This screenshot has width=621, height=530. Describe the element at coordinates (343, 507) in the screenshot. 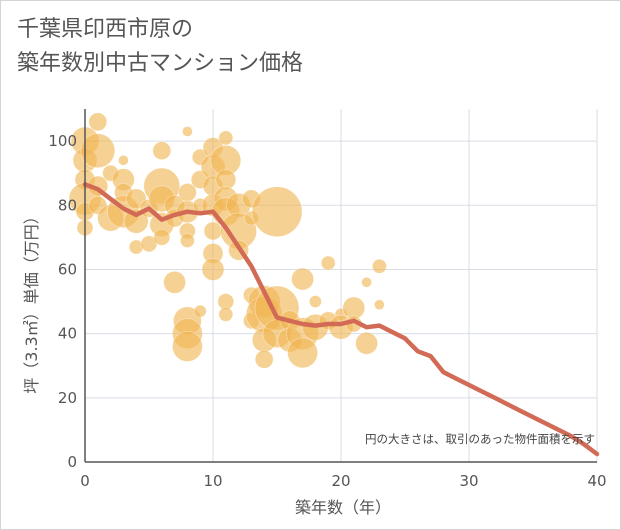

I see `x-axis-label: 築年数（年）` at that location.